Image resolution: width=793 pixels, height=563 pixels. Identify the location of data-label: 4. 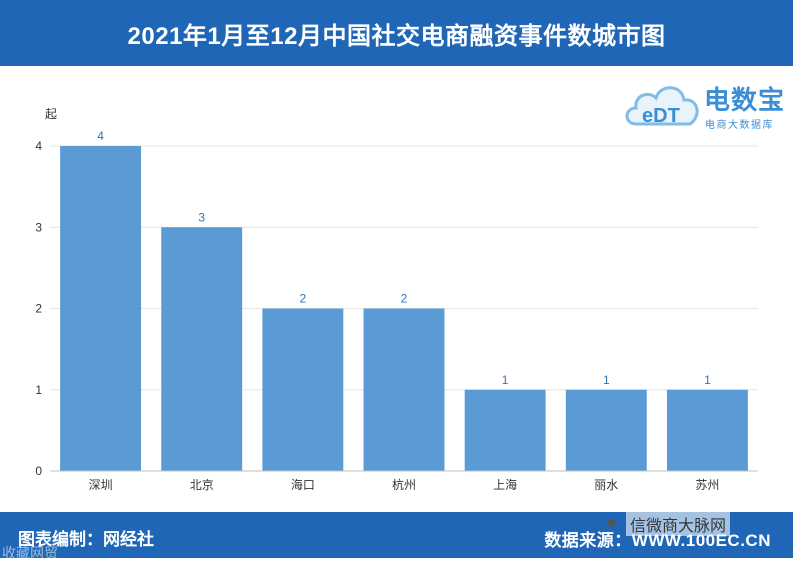
(100, 136).